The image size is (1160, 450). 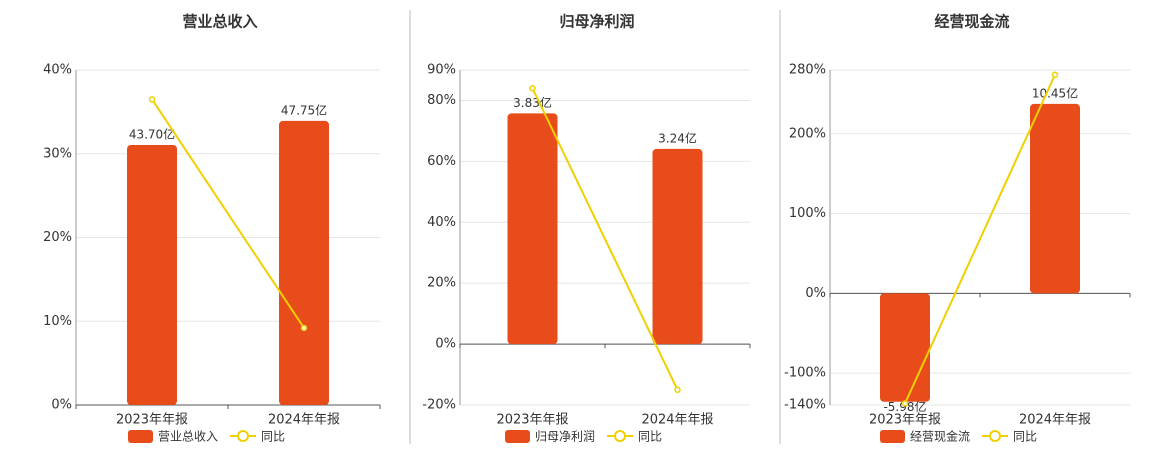 What do you see at coordinates (439, 405) in the screenshot?
I see `y-tick-label: -20%` at bounding box center [439, 405].